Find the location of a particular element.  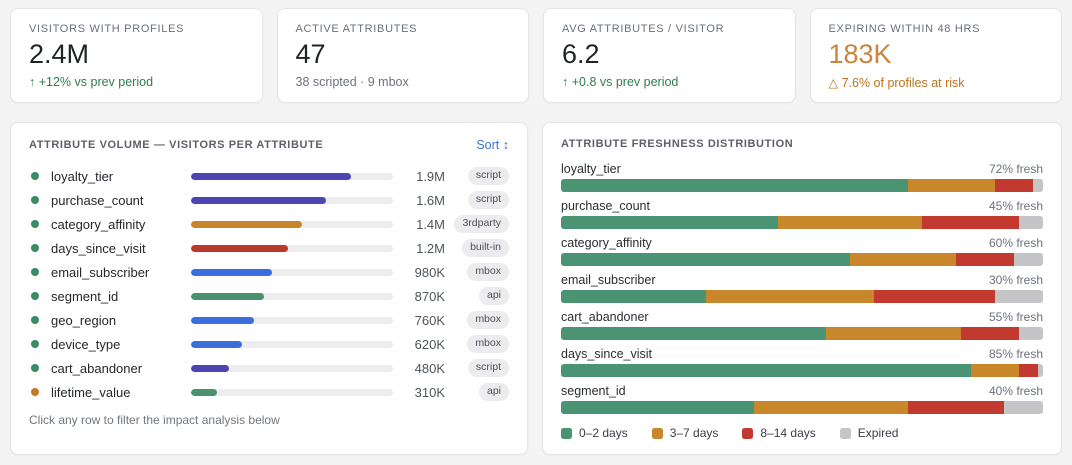

attribute-source-badge: 3rdparty is located at coordinates (481, 224).